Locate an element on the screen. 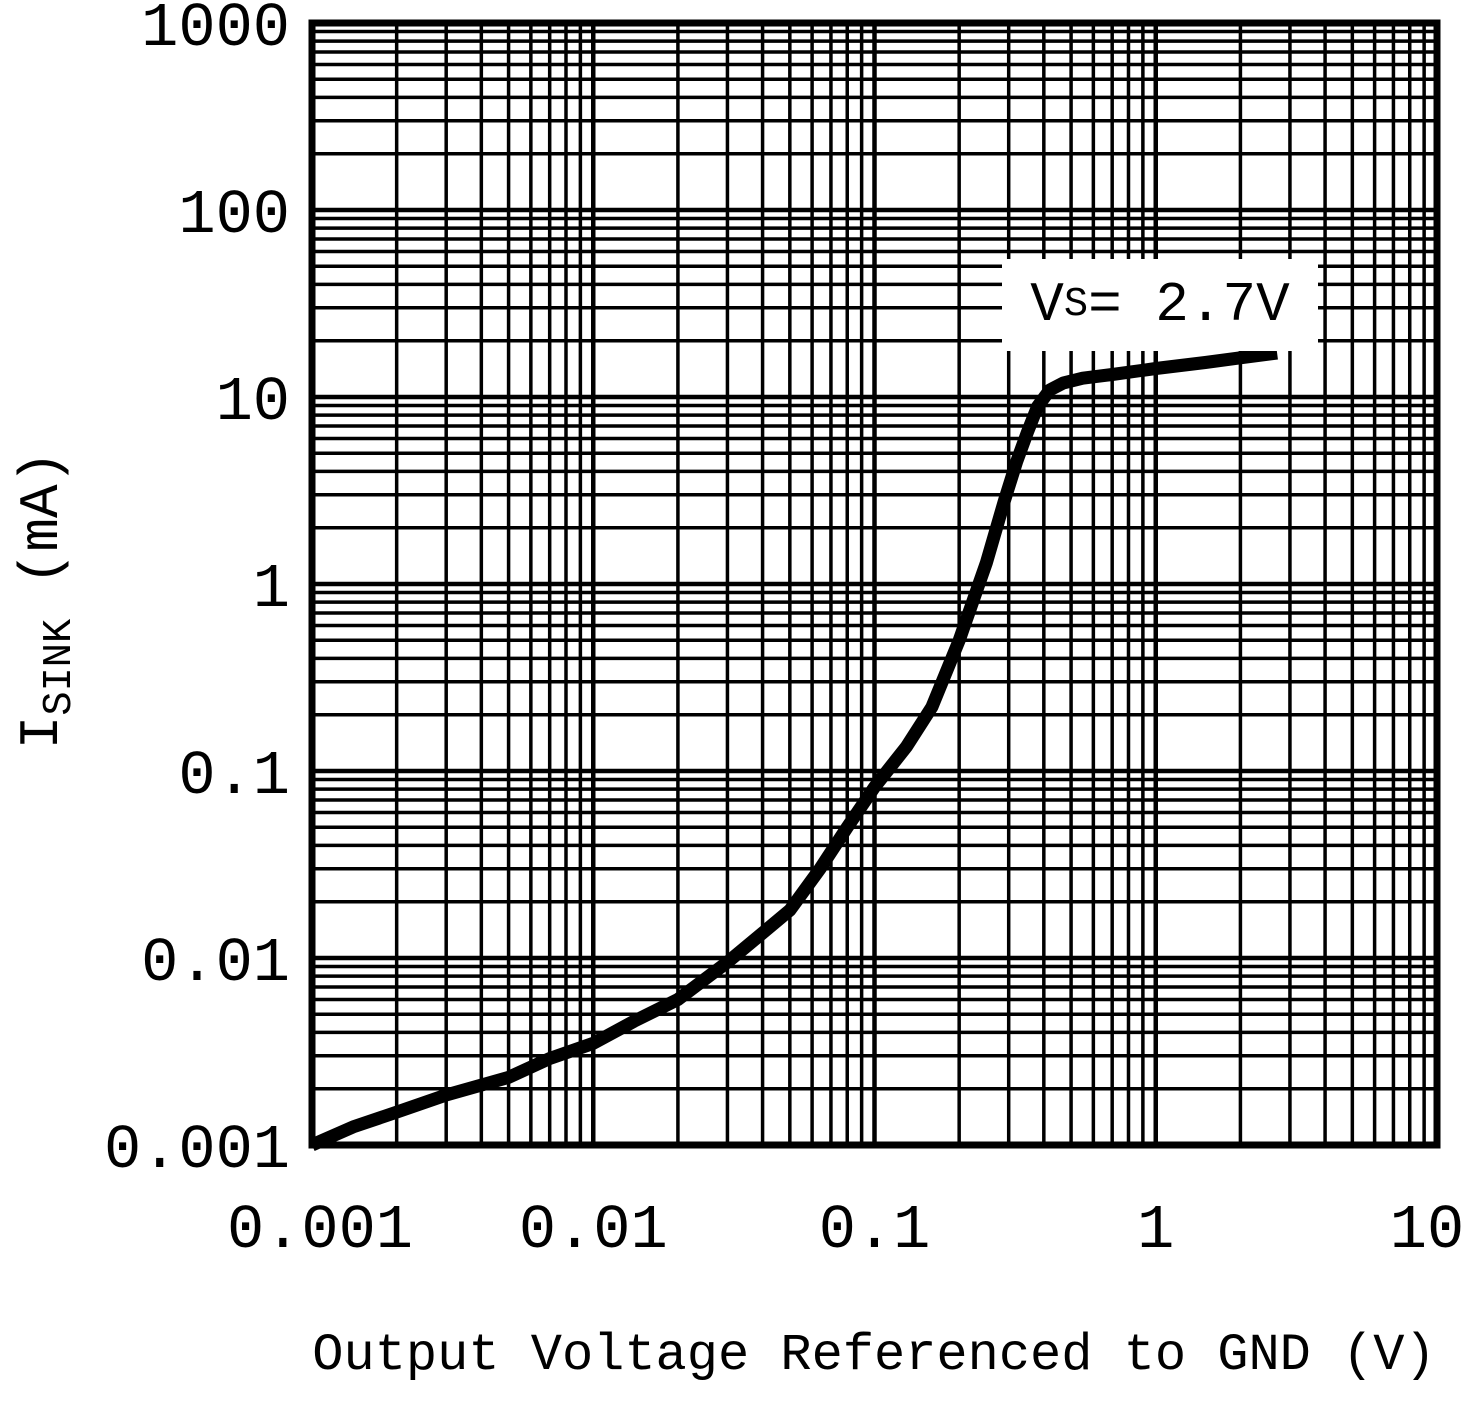 This screenshot has width=1463, height=1406. y-tick-label: 100 is located at coordinates (234, 215).